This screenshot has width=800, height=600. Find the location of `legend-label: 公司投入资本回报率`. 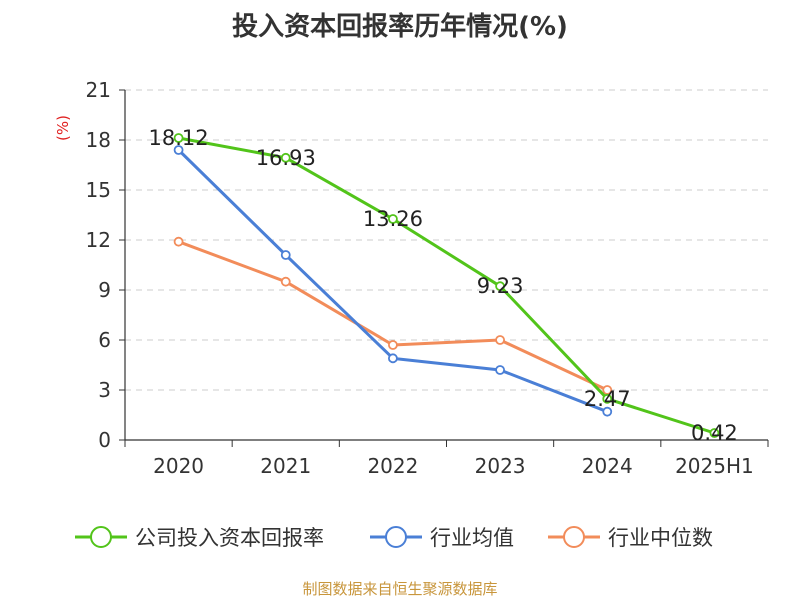

legend-label: 公司投入资本回报率 is located at coordinates (229, 538).